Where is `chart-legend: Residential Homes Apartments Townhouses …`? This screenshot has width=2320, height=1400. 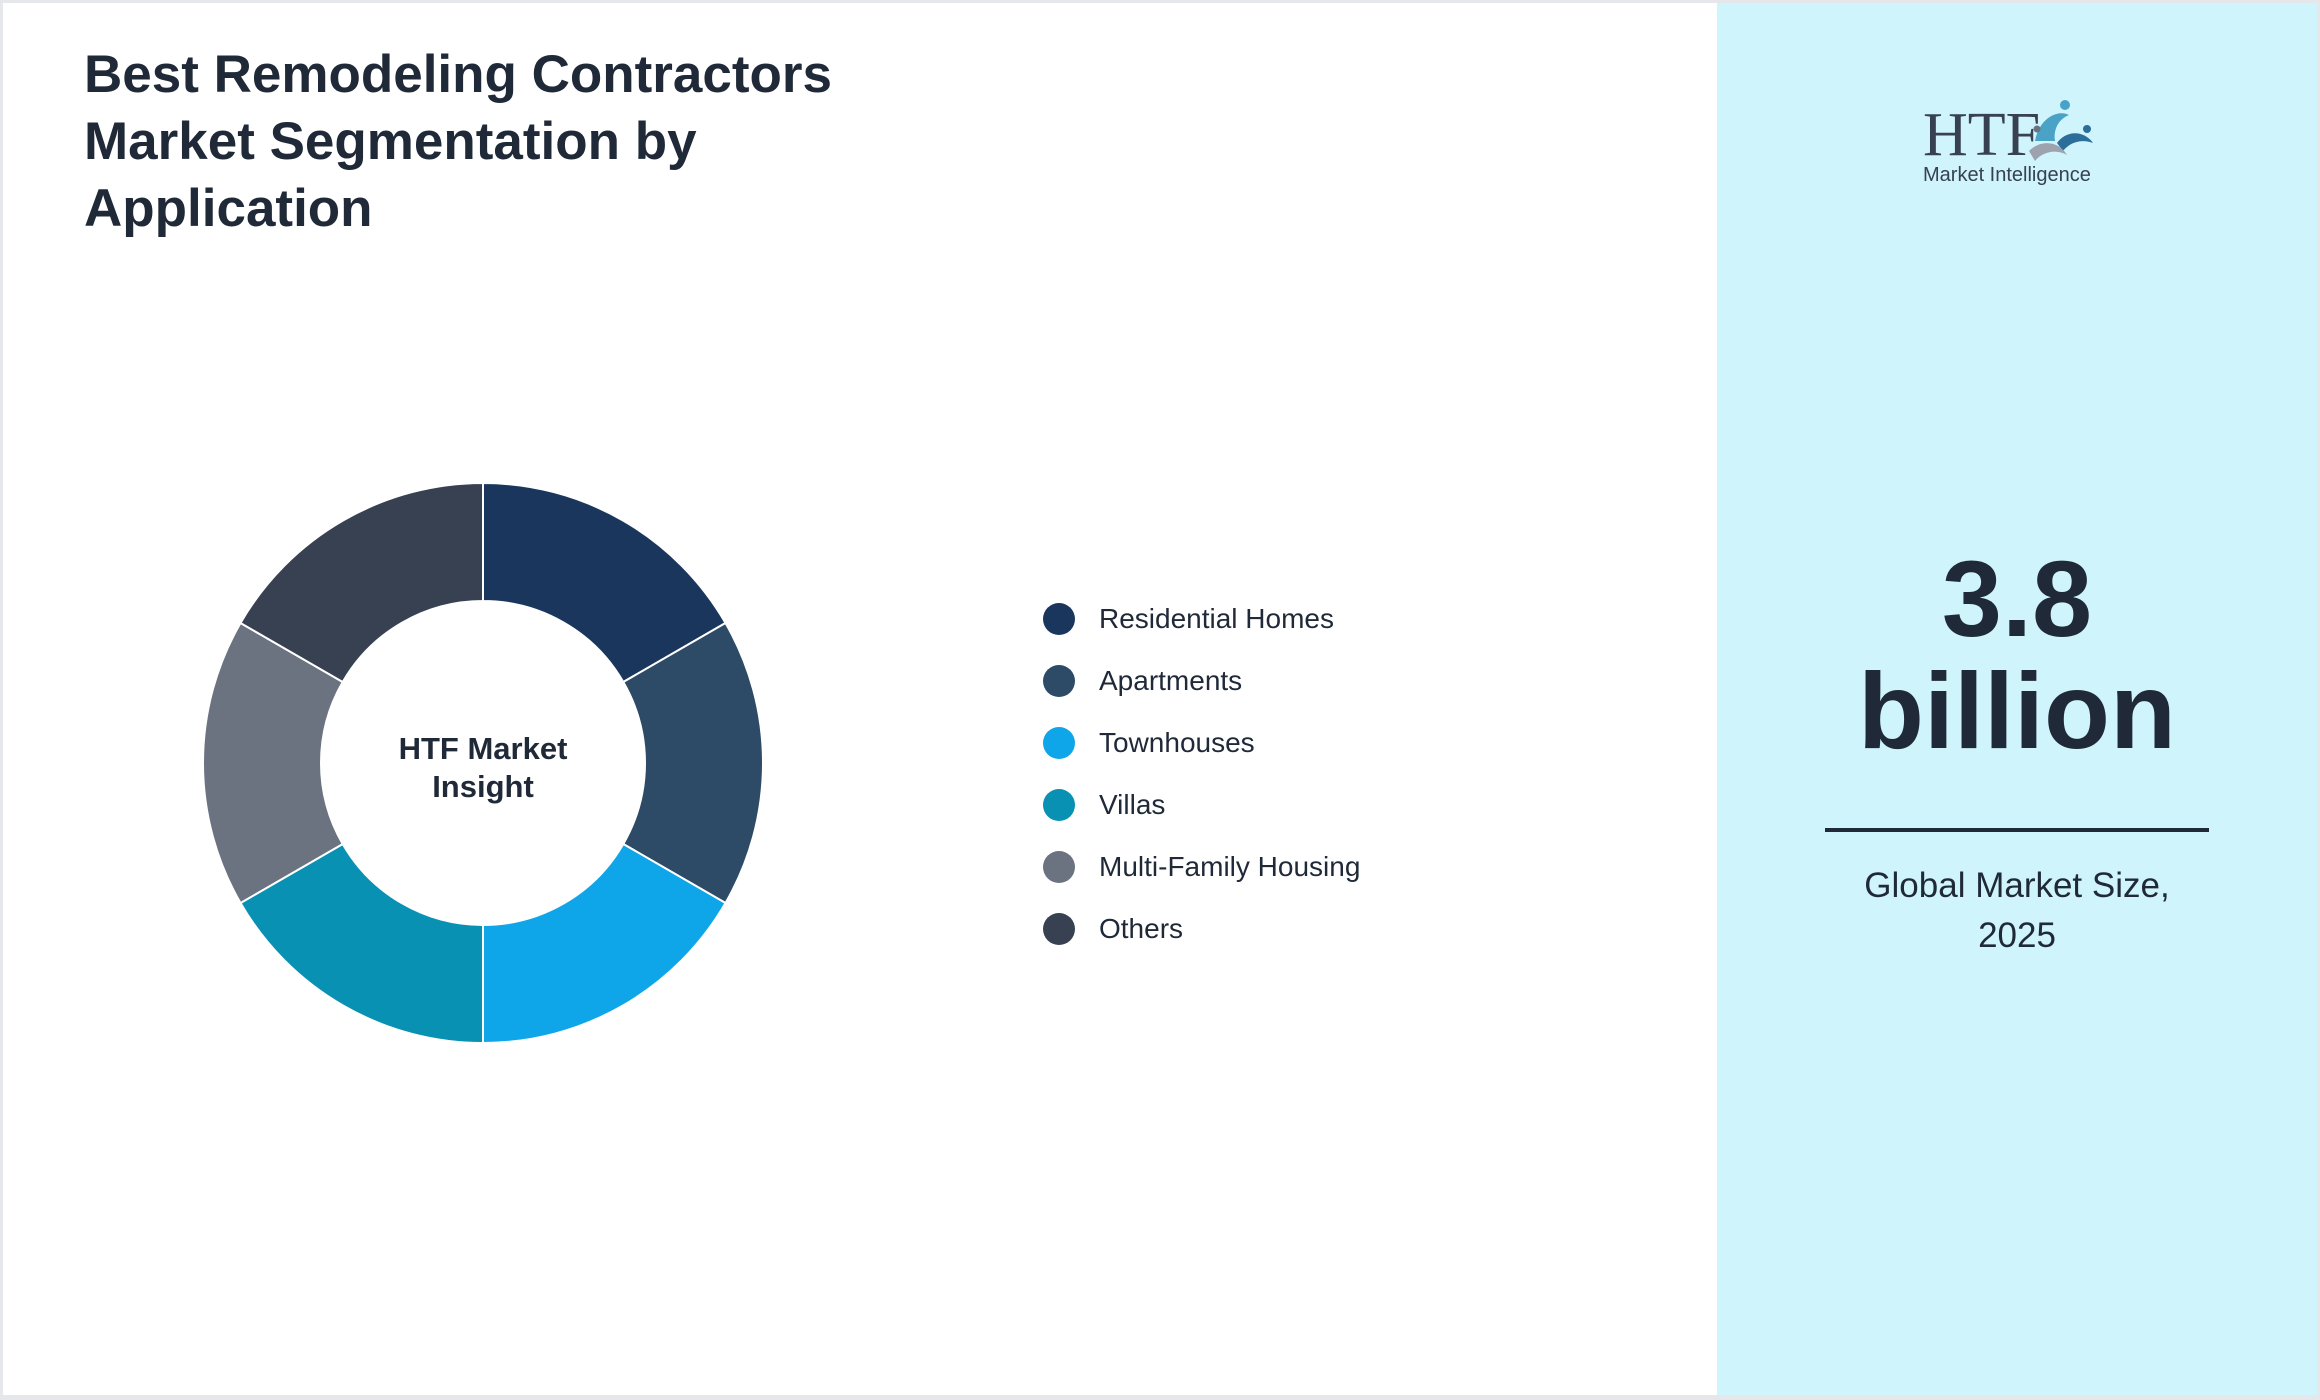 chart-legend: Residential Homes Apartments Townhouses … is located at coordinates (1201, 774).